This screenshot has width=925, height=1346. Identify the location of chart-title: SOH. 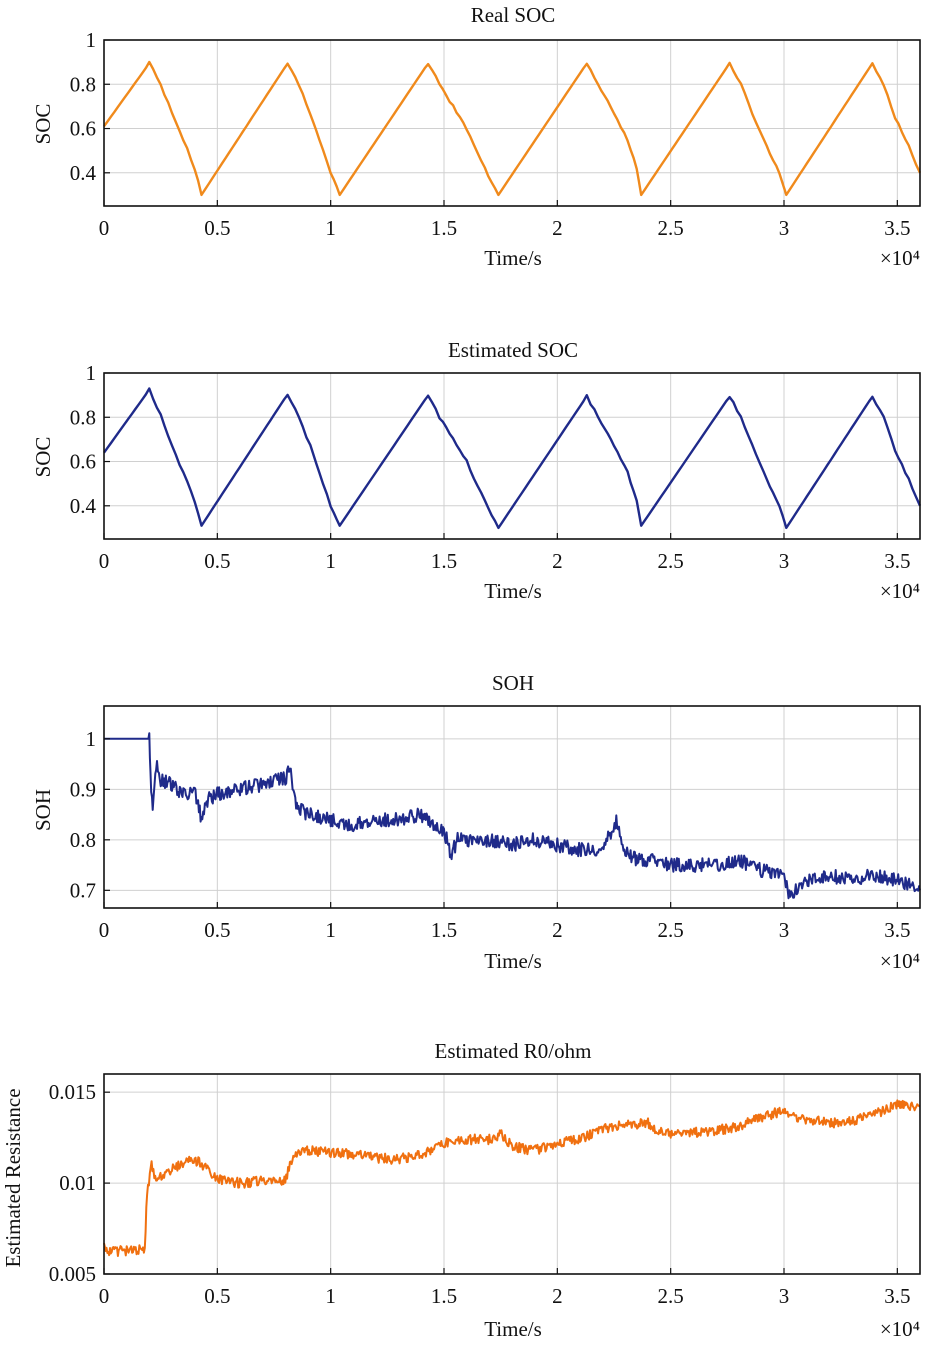
(513, 683).